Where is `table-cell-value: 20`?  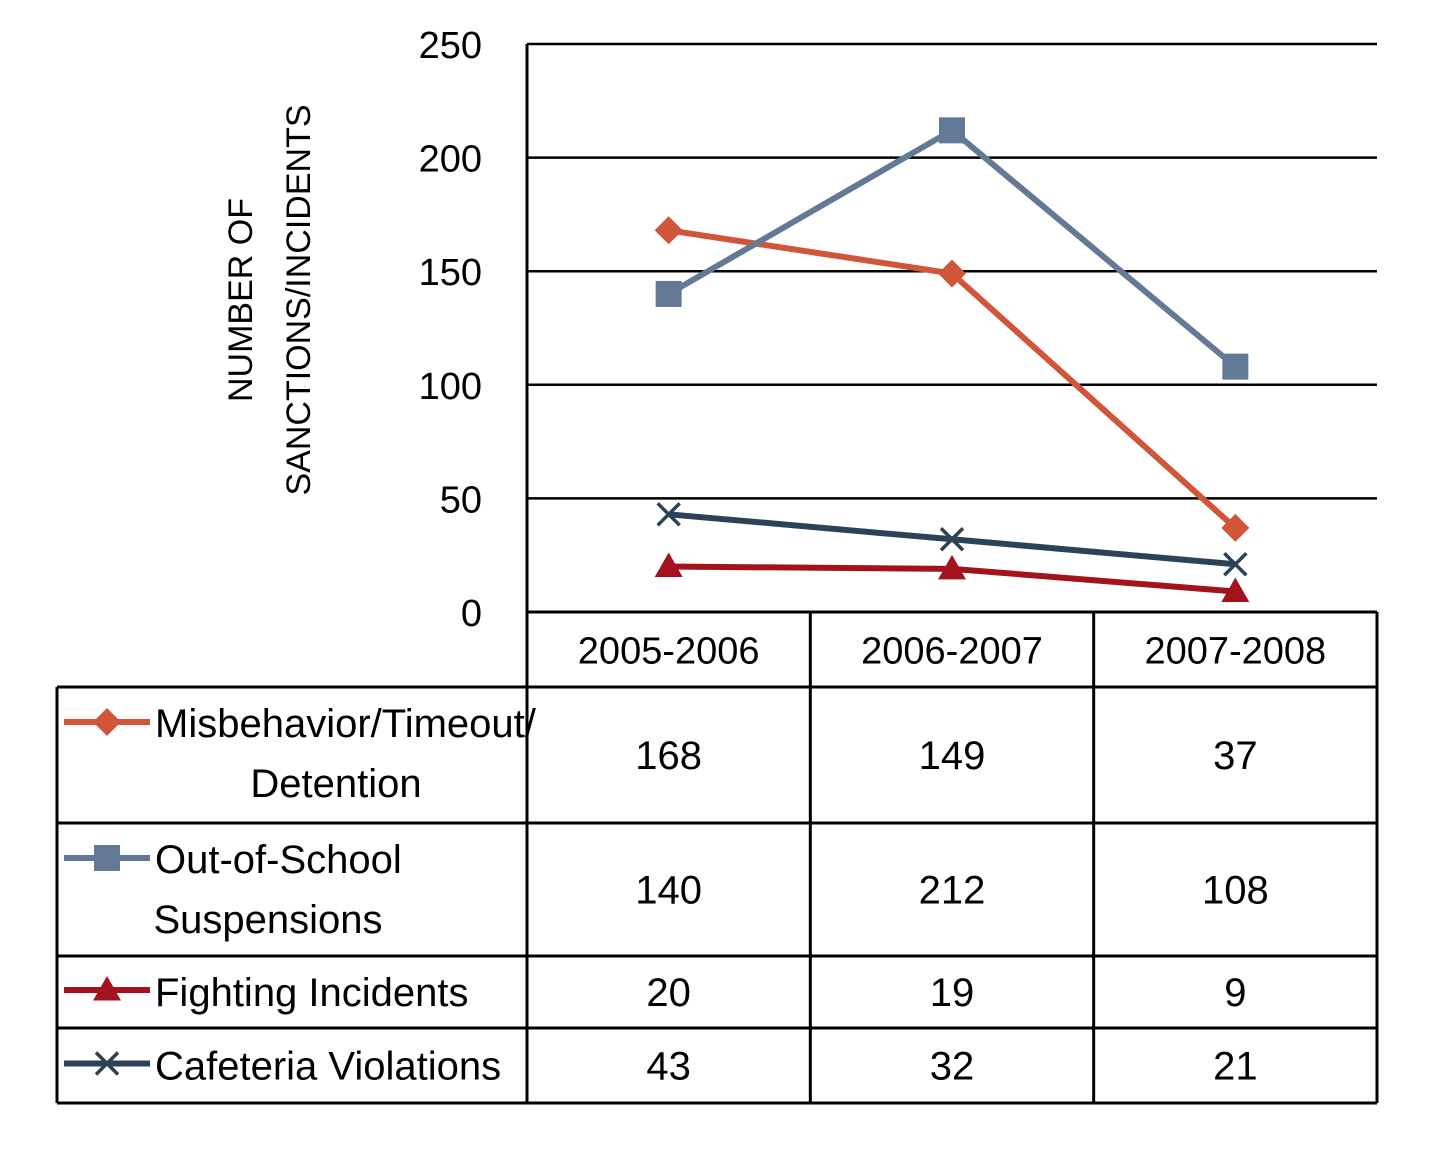
table-cell-value: 20 is located at coordinates (668, 993).